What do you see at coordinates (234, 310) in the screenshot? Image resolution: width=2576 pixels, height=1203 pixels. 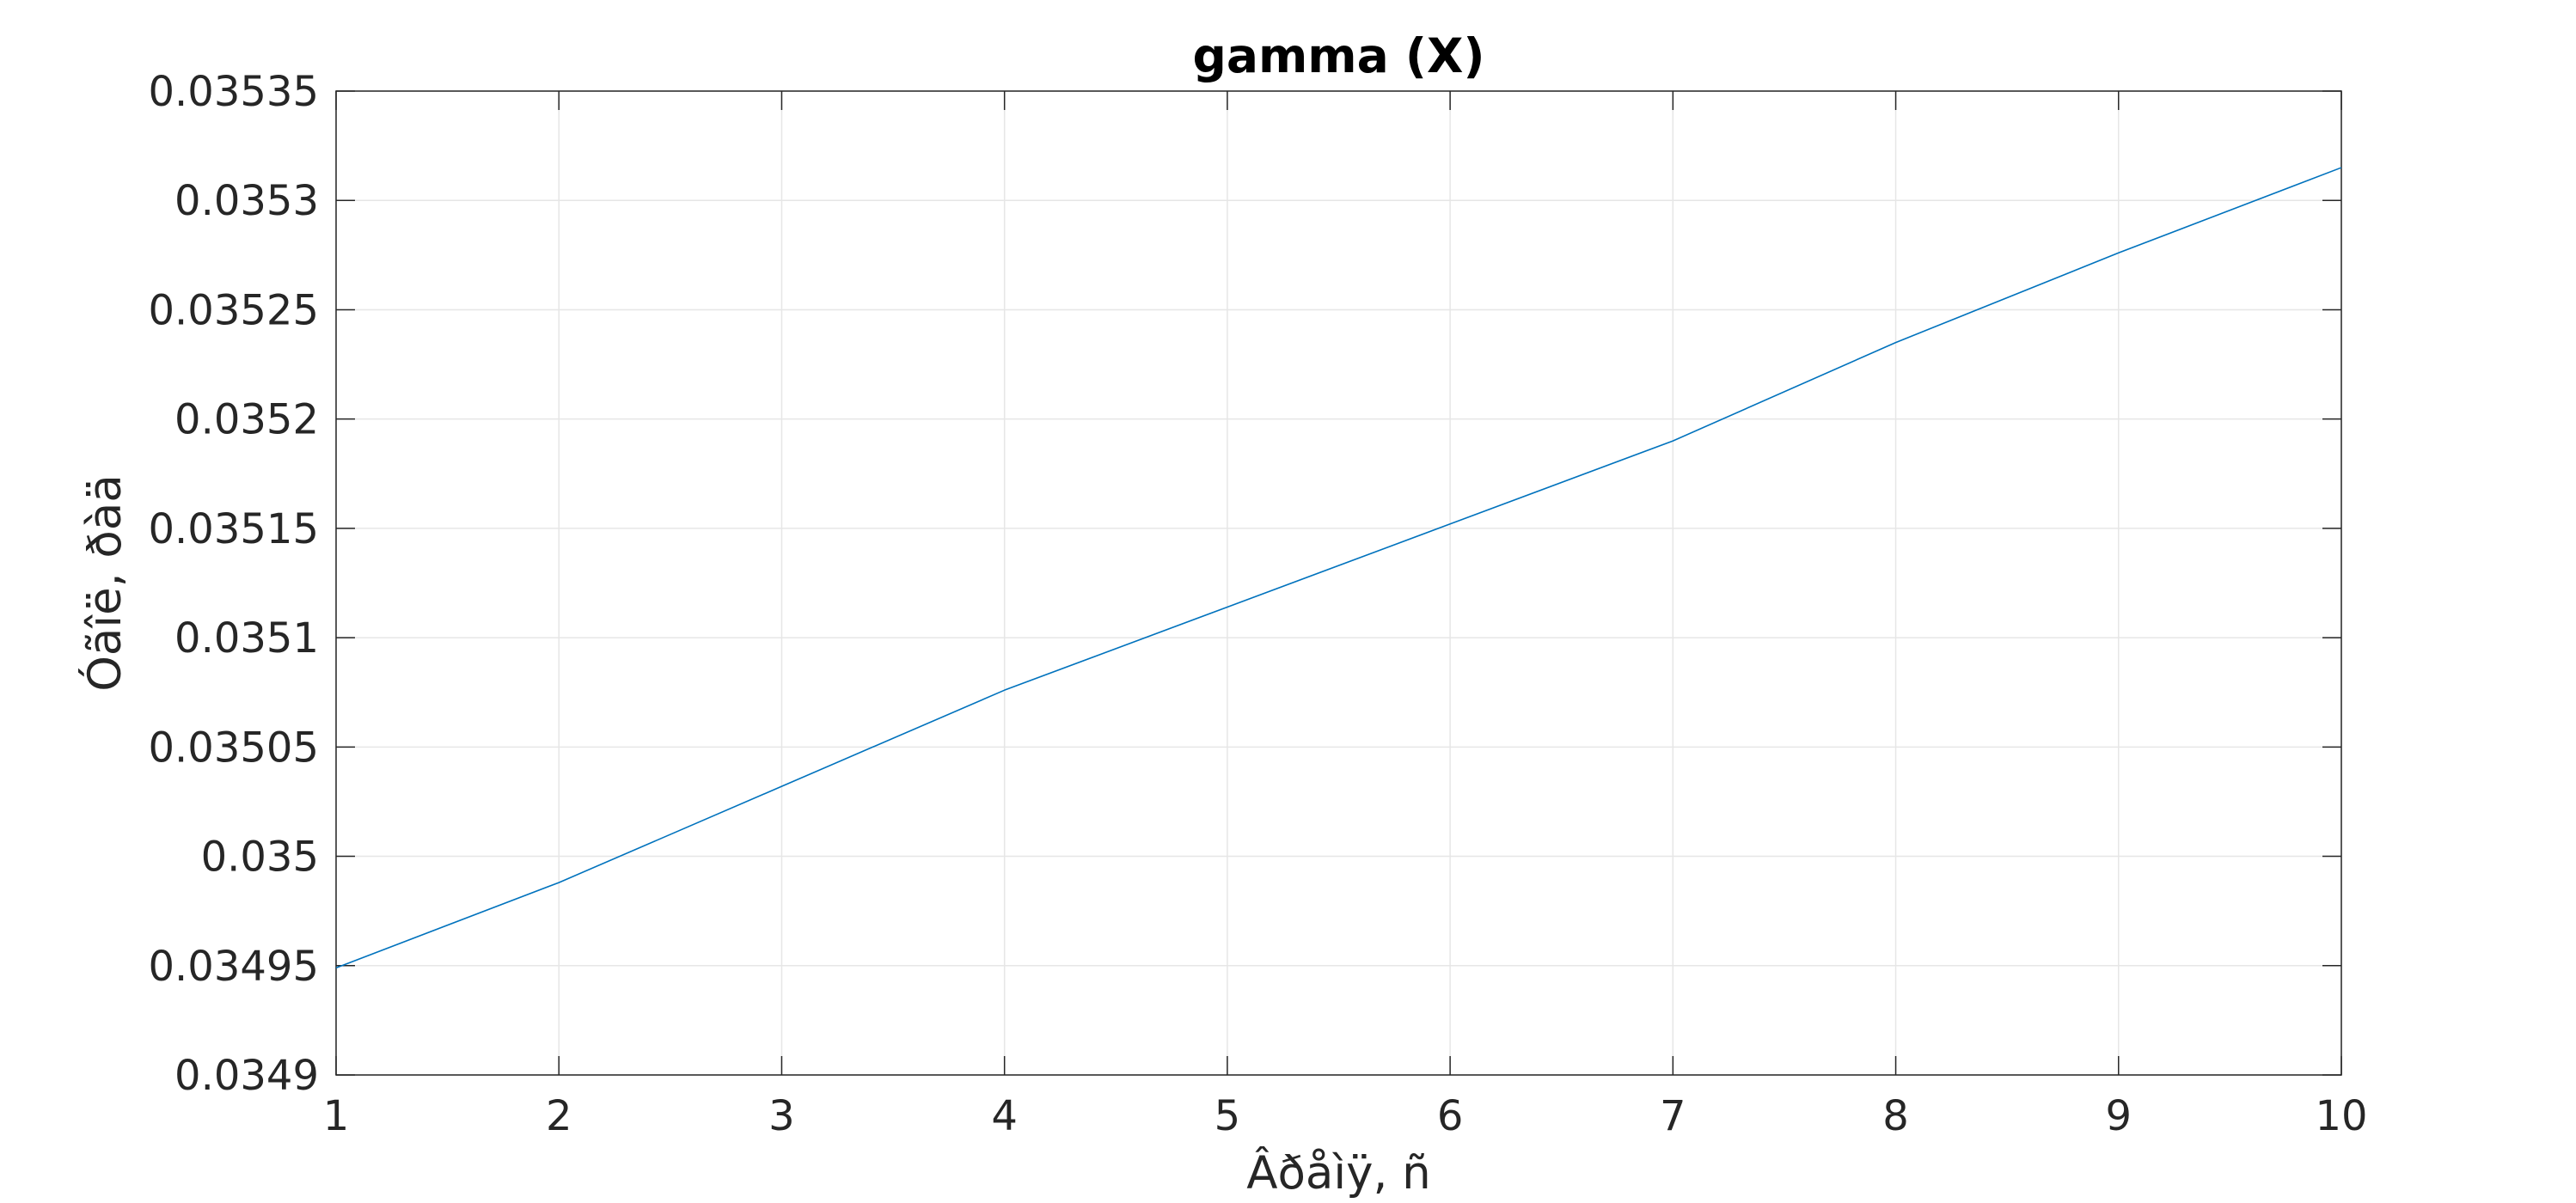 I see `y-tick-label: 0.03525` at bounding box center [234, 310].